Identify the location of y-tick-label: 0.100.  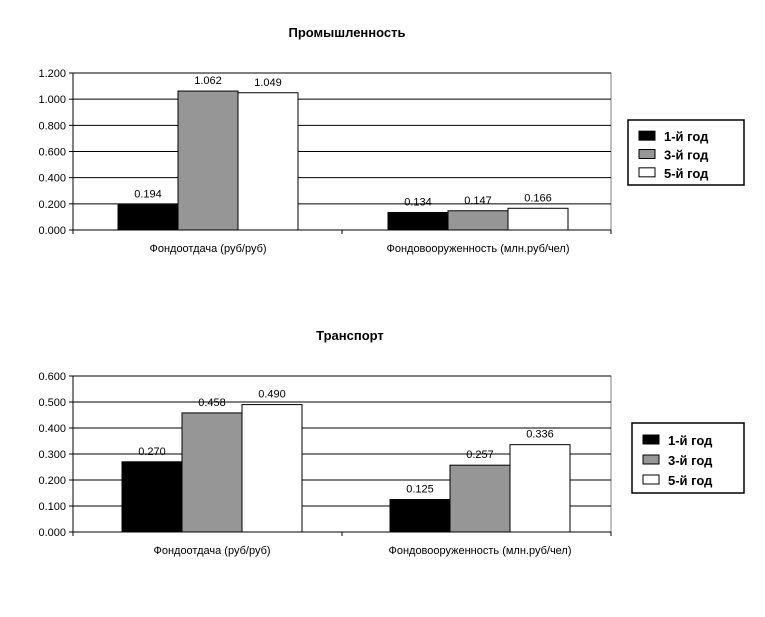
(52, 507).